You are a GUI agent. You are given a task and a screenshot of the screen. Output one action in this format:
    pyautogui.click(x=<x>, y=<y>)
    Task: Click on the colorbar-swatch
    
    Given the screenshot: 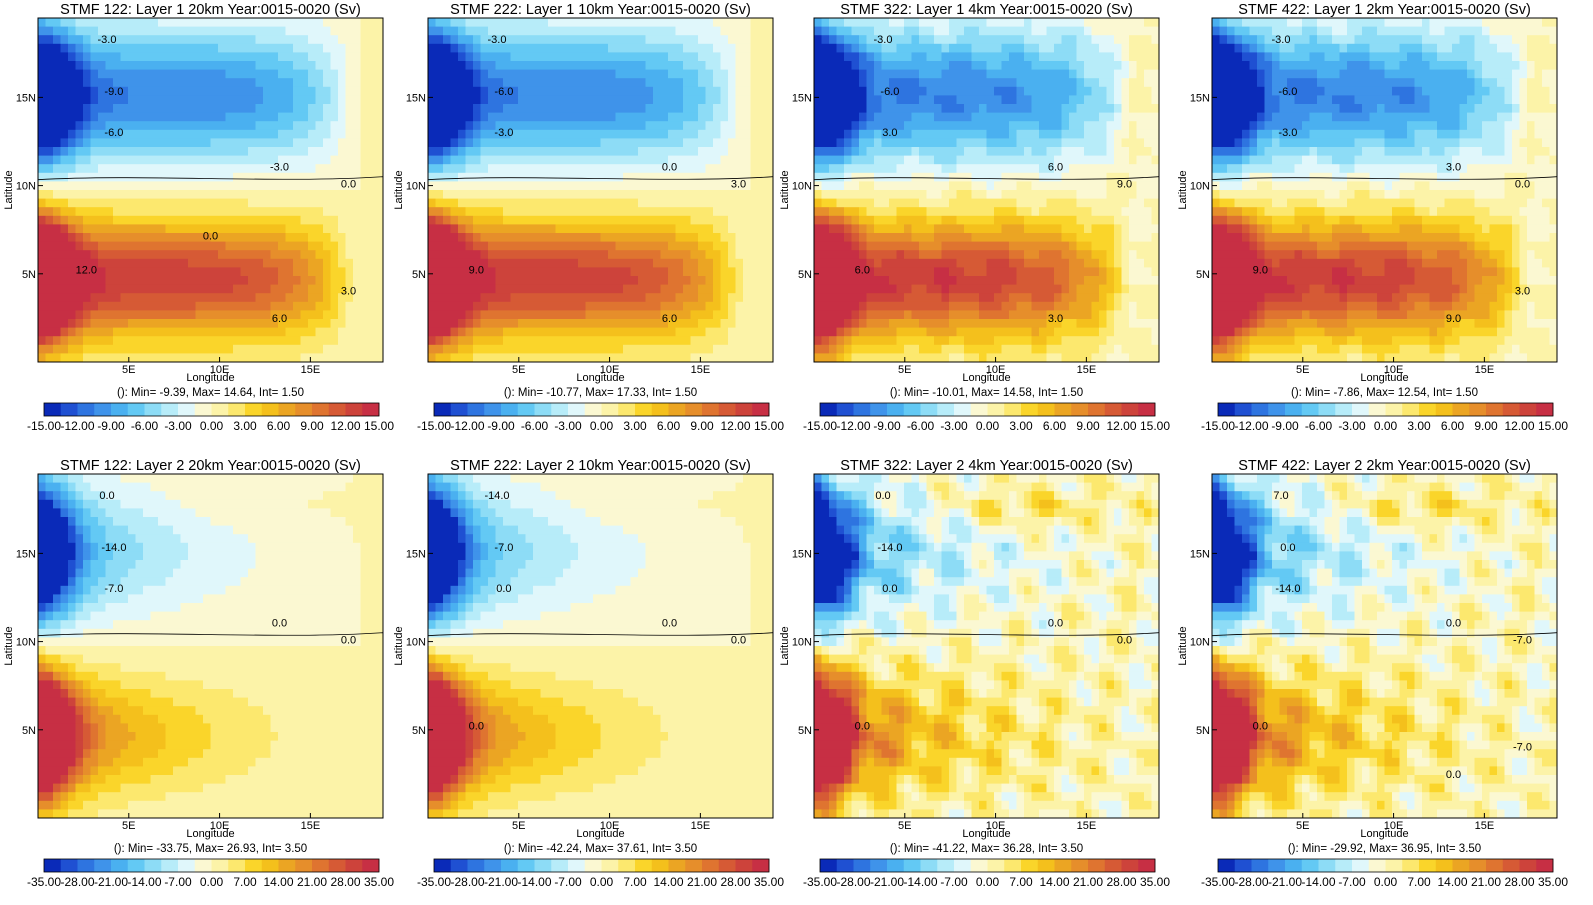 What is the action you would take?
    pyautogui.click(x=627, y=409)
    